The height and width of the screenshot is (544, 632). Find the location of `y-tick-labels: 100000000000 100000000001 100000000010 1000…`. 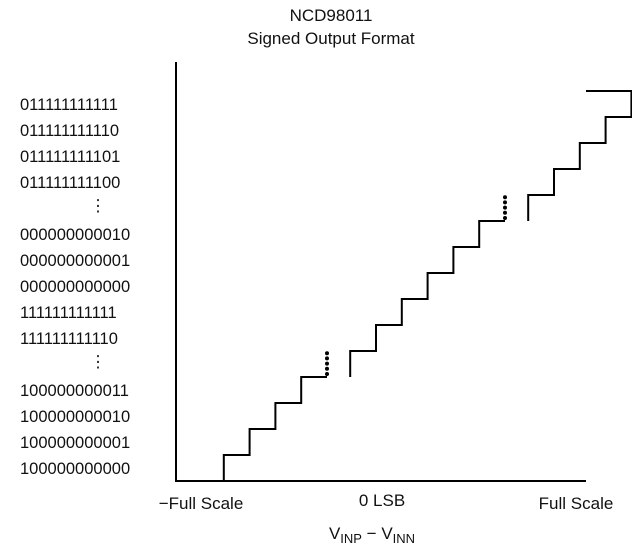

y-tick-labels: 100000000000 100000000001 100000000010 1000… is located at coordinates (75, 287).